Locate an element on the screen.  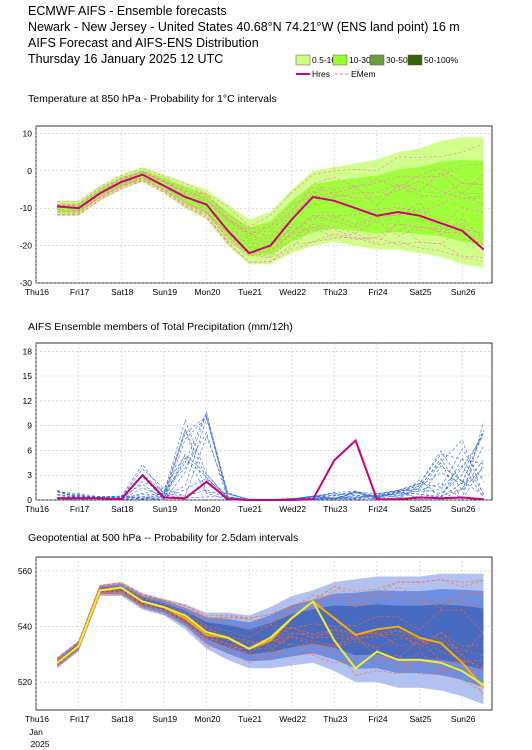
y-tick-label: 3 is located at coordinates (29, 475).